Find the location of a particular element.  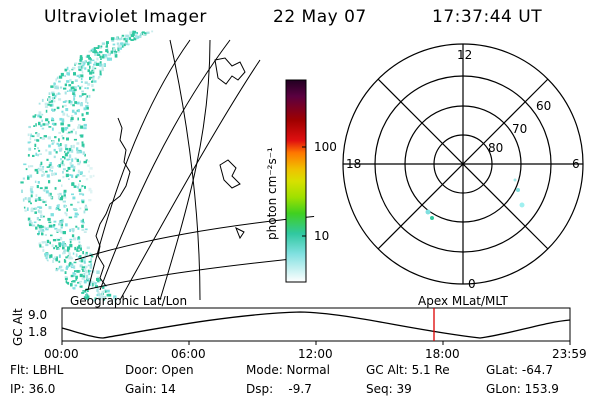

colorbar-ticks is located at coordinates (304, 191).